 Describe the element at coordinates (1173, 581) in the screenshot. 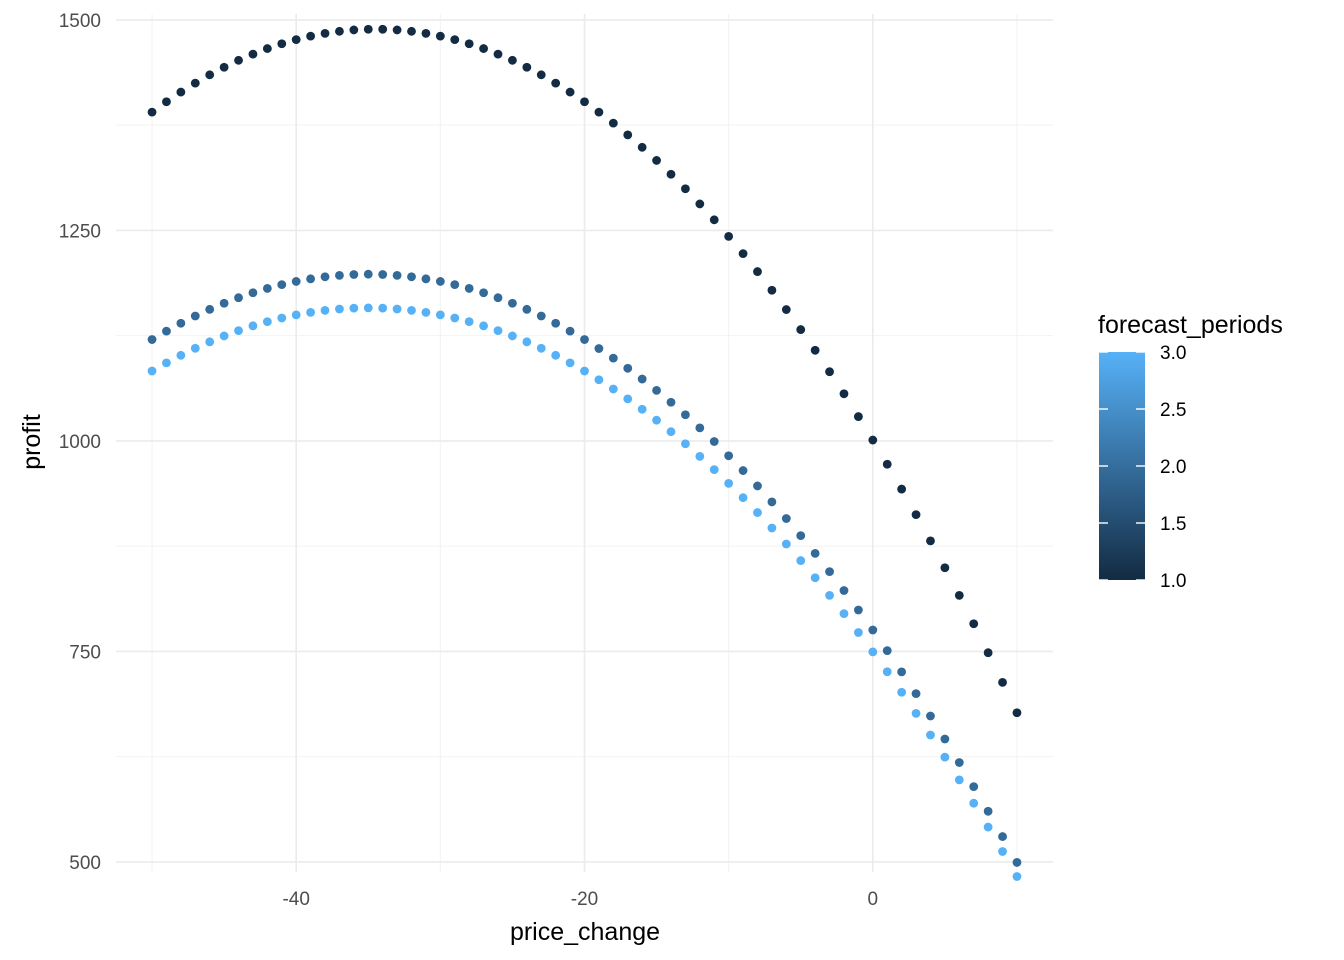

I see `legend-label: 1.0` at that location.